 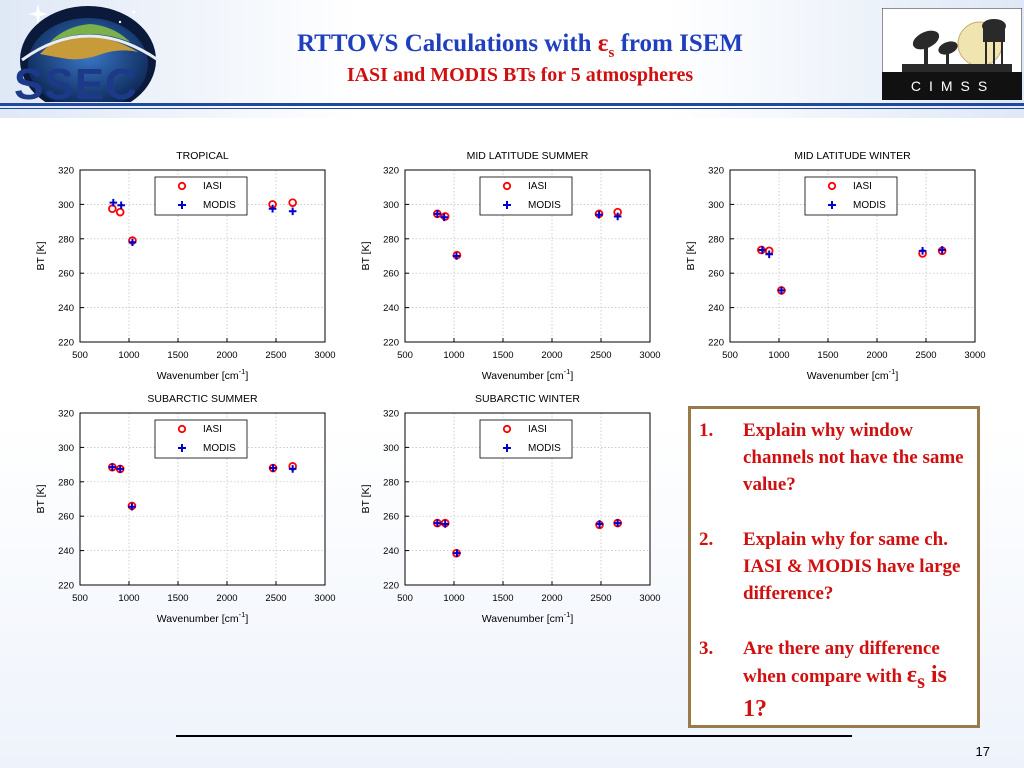 What do you see at coordinates (527, 399) in the screenshot?
I see `chart-title: SUBARCTIC WINTER` at bounding box center [527, 399].